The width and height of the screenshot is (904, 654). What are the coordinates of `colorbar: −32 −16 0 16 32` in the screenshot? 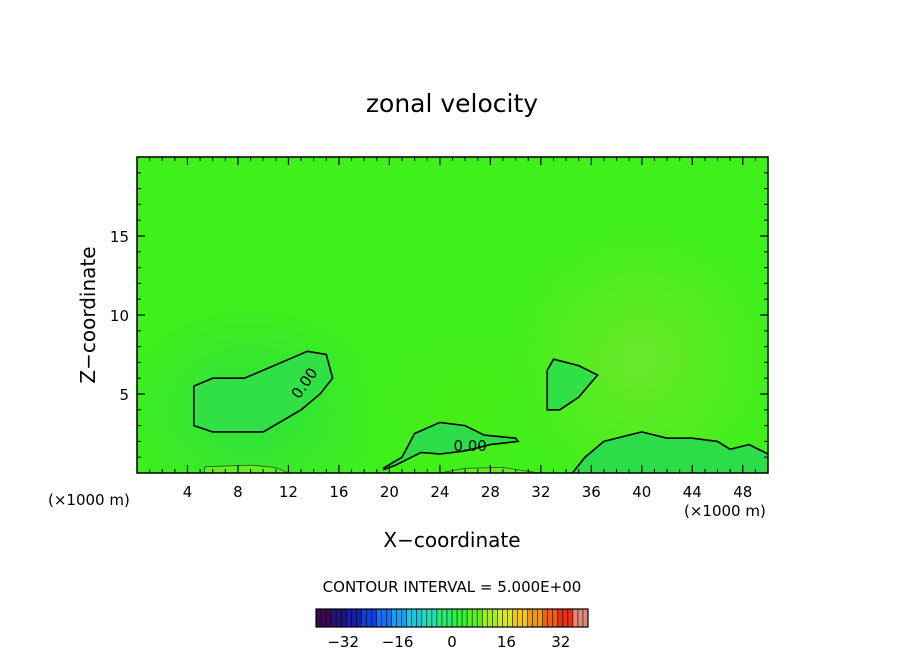 It's located at (452, 629).